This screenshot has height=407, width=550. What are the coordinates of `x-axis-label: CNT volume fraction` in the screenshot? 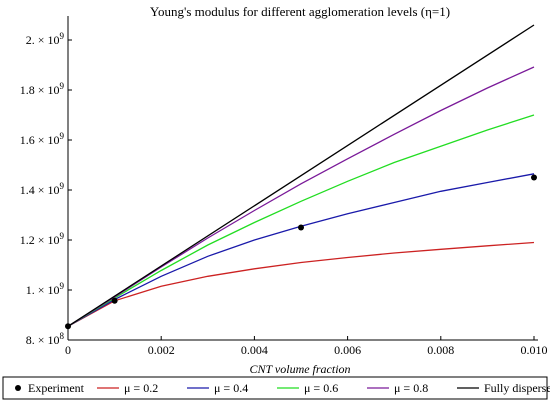 It's located at (299, 369).